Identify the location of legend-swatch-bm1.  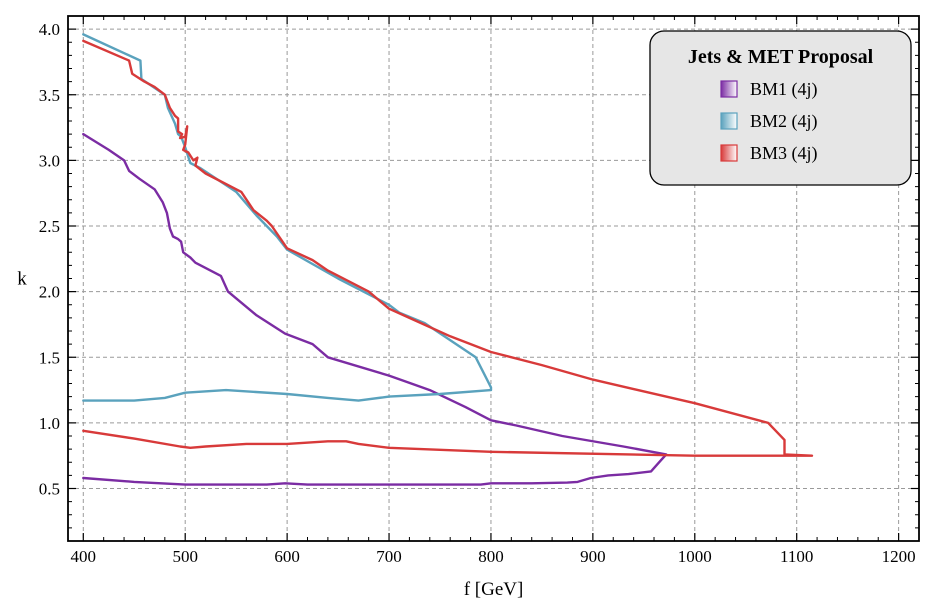
(729, 89).